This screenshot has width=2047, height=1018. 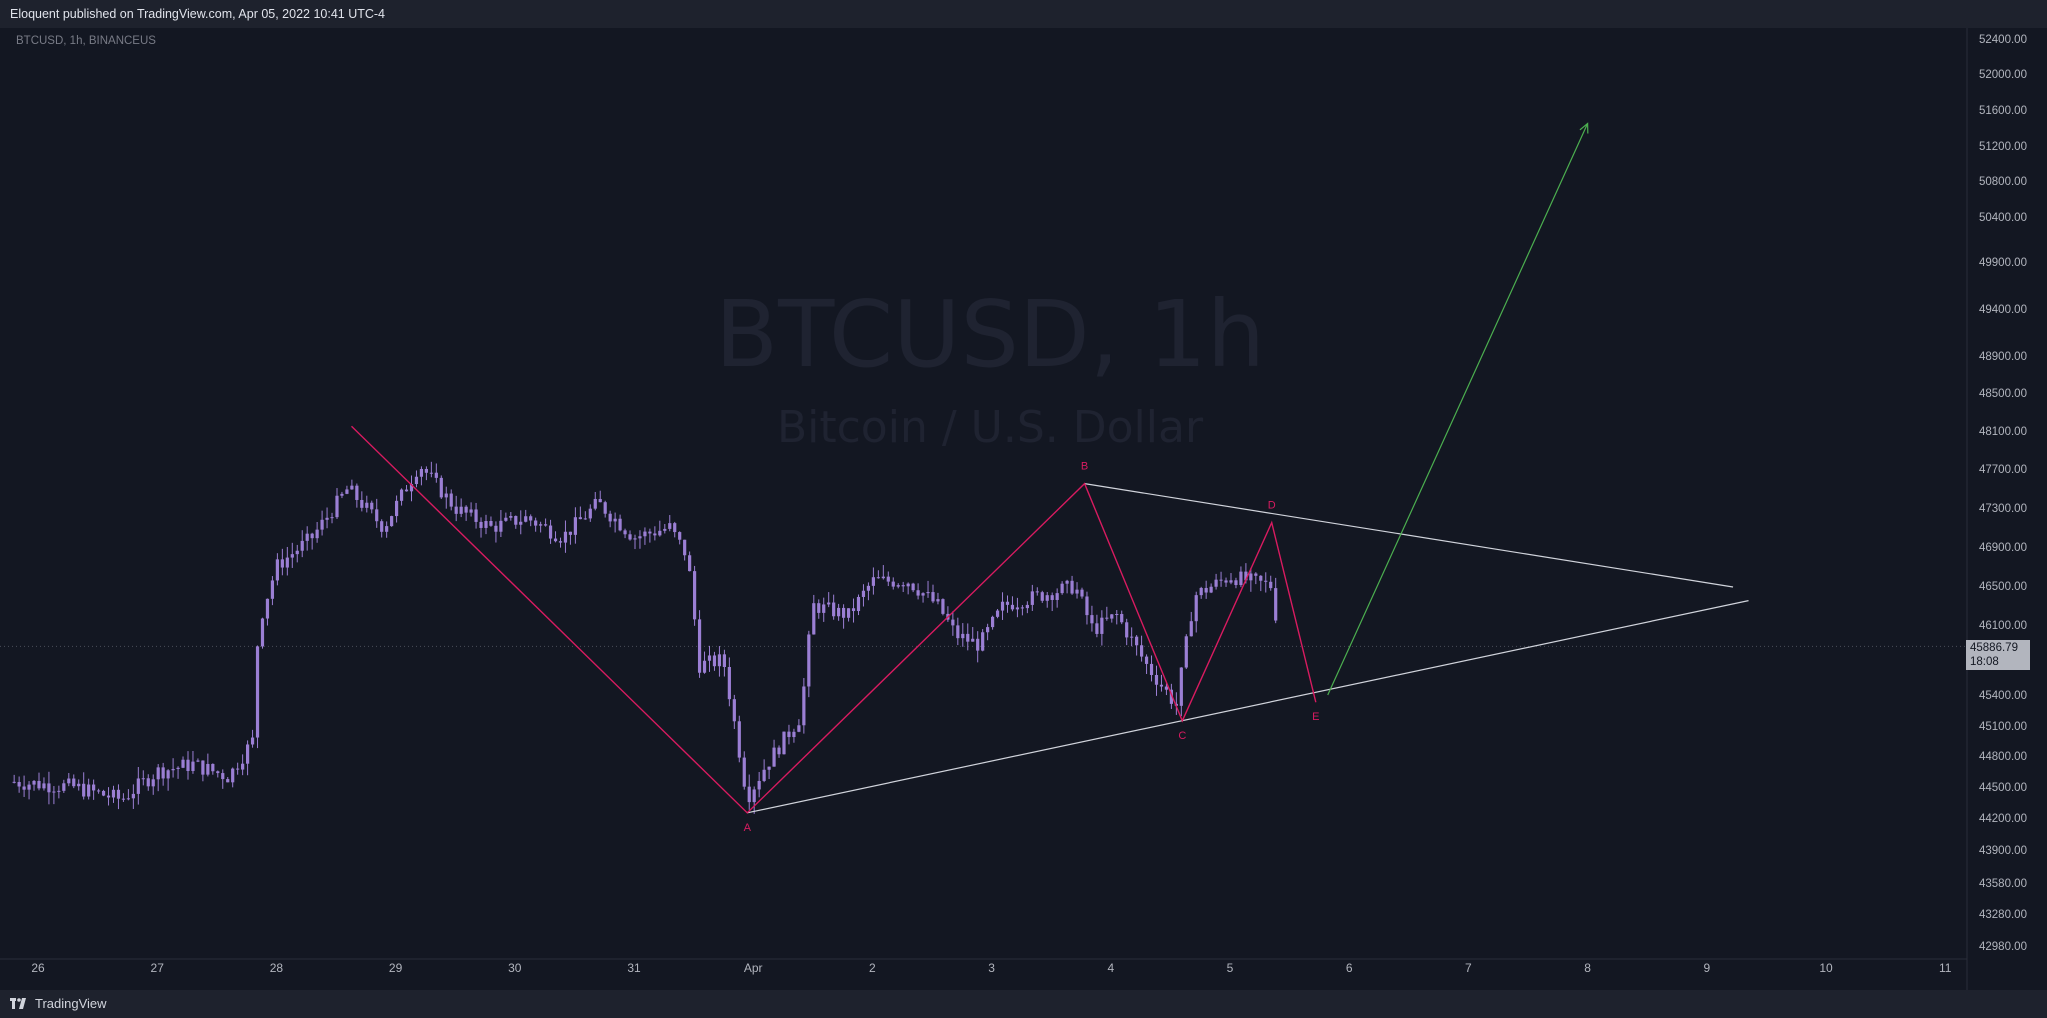 I want to click on x-tick-label: 26, so click(x=38, y=968).